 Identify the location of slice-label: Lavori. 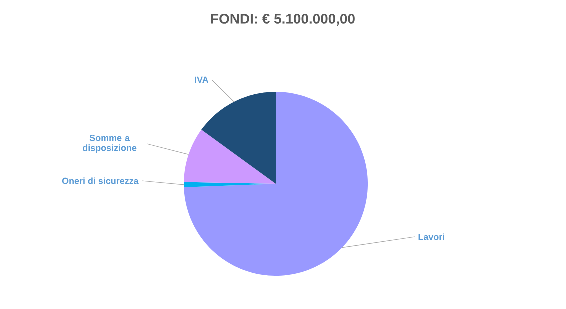
(431, 237).